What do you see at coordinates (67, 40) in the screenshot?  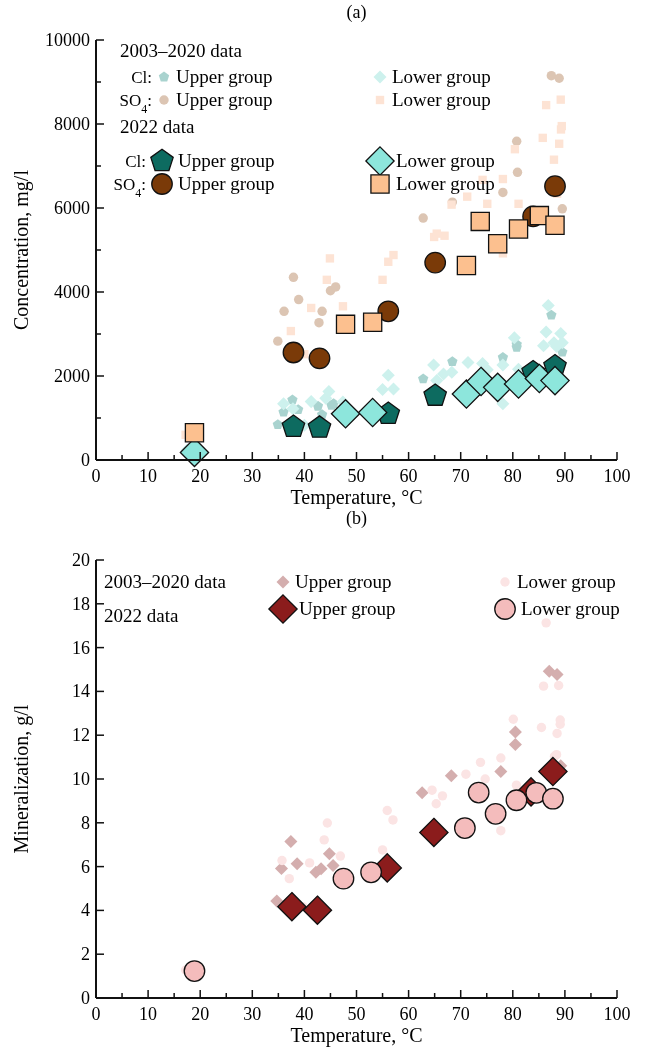 I see `y-tick-label: 10000` at bounding box center [67, 40].